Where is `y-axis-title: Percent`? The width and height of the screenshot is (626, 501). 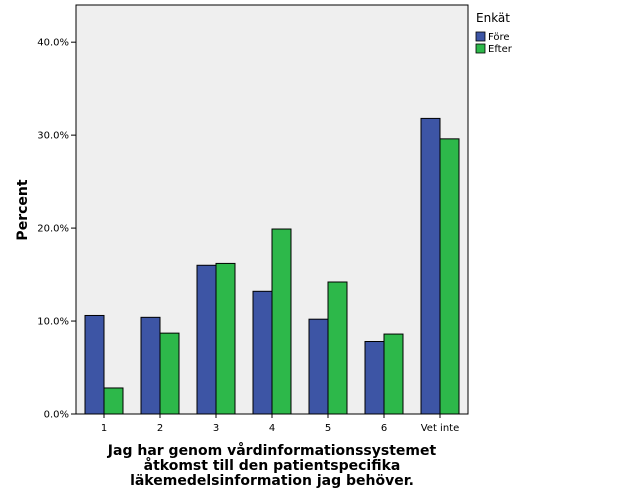
y-axis-title: Percent is located at coordinates (23, 209).